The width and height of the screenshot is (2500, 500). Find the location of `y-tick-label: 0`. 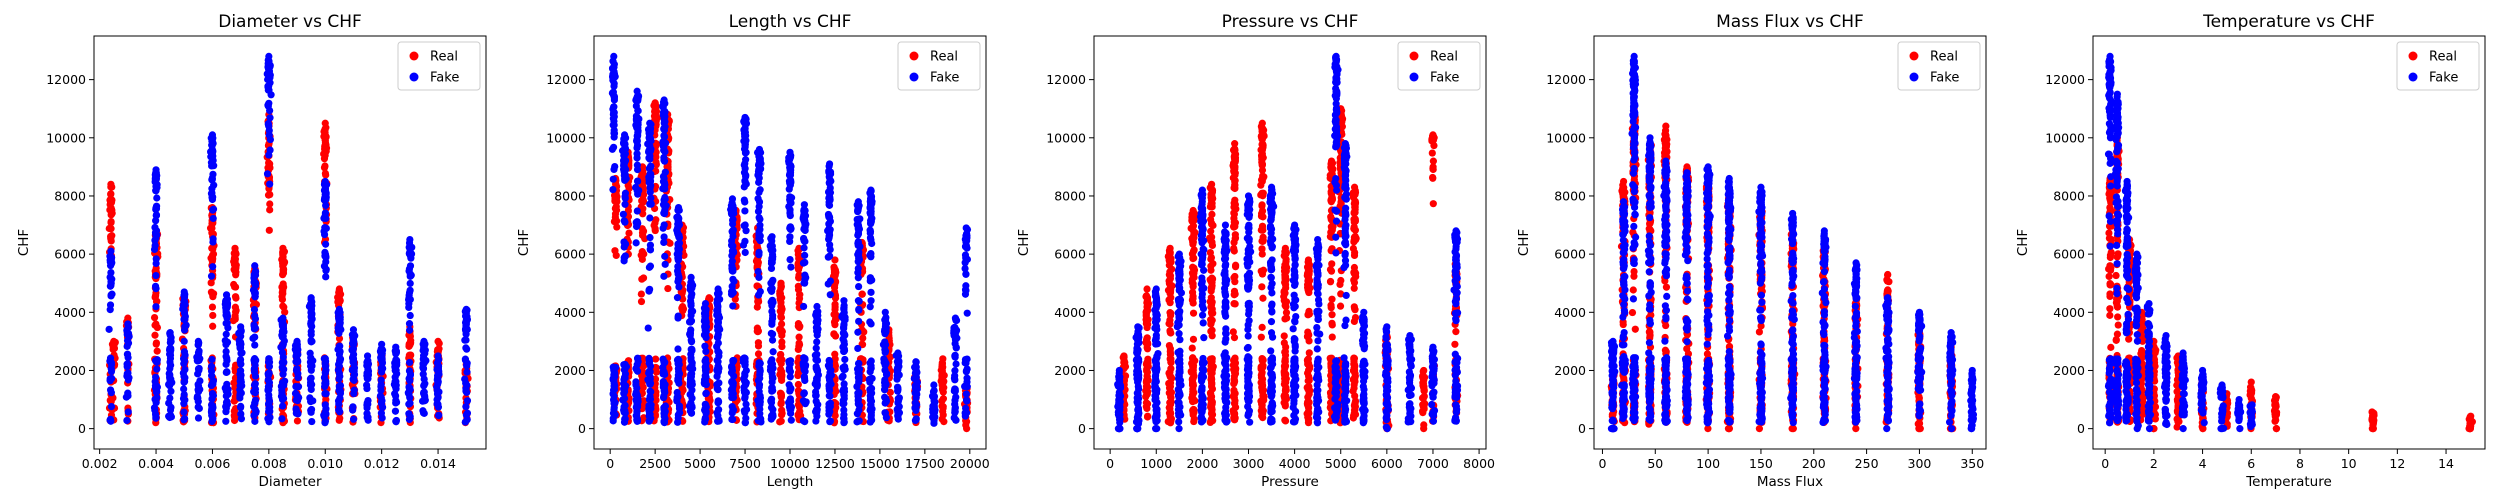

y-tick-label: 0 is located at coordinates (582, 428).